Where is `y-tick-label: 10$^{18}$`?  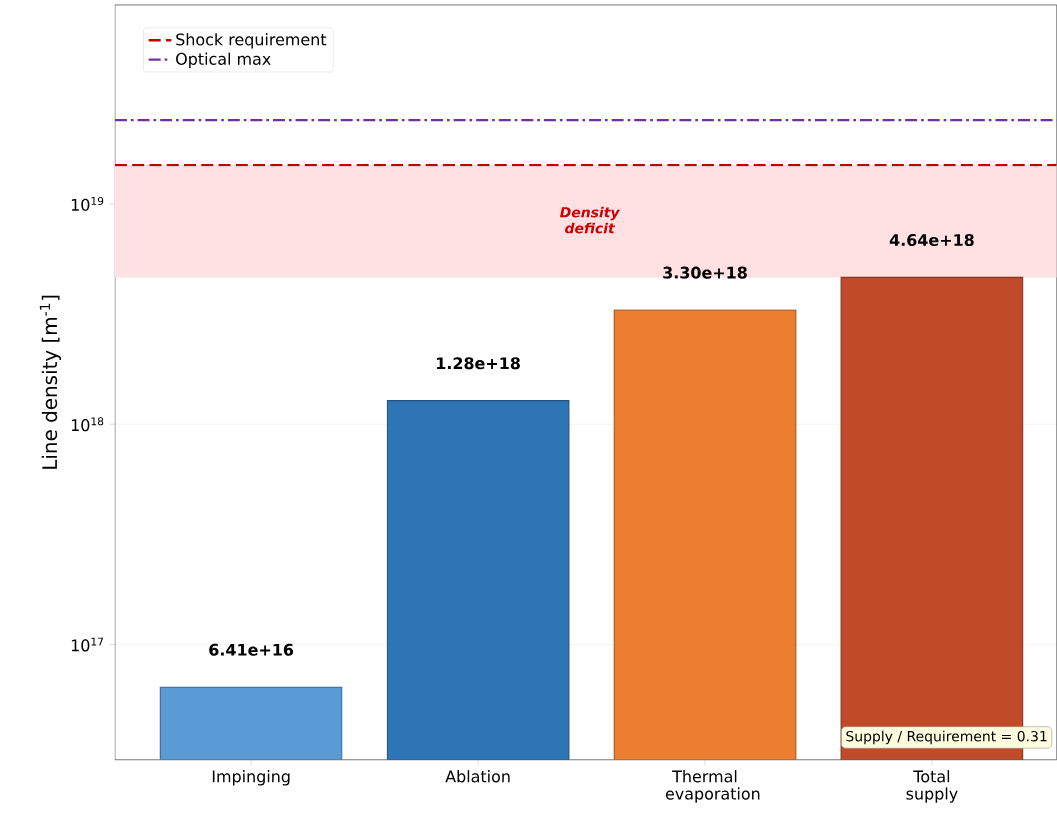 y-tick-label: 10$^{18}$ is located at coordinates (87, 424).